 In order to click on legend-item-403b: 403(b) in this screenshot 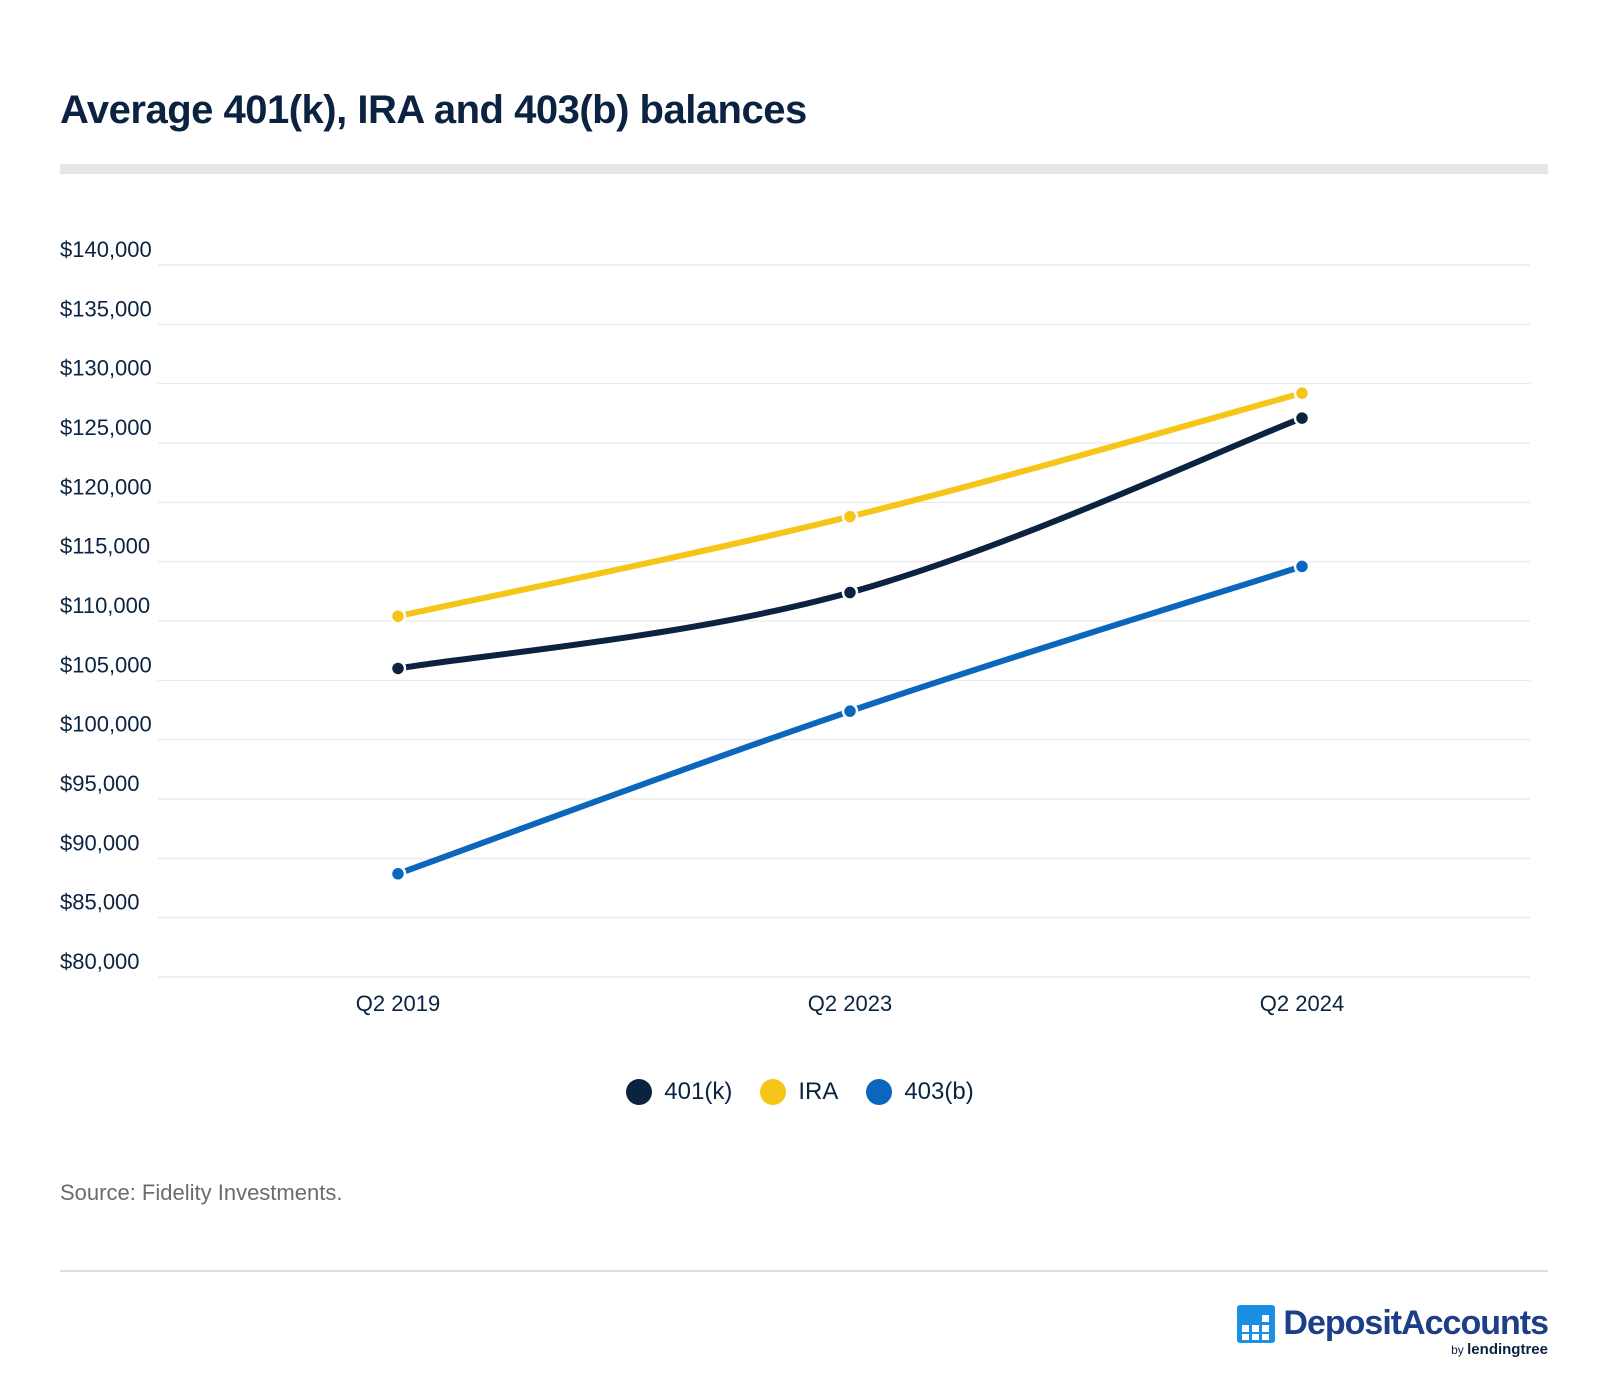, I will do `click(920, 1092)`.